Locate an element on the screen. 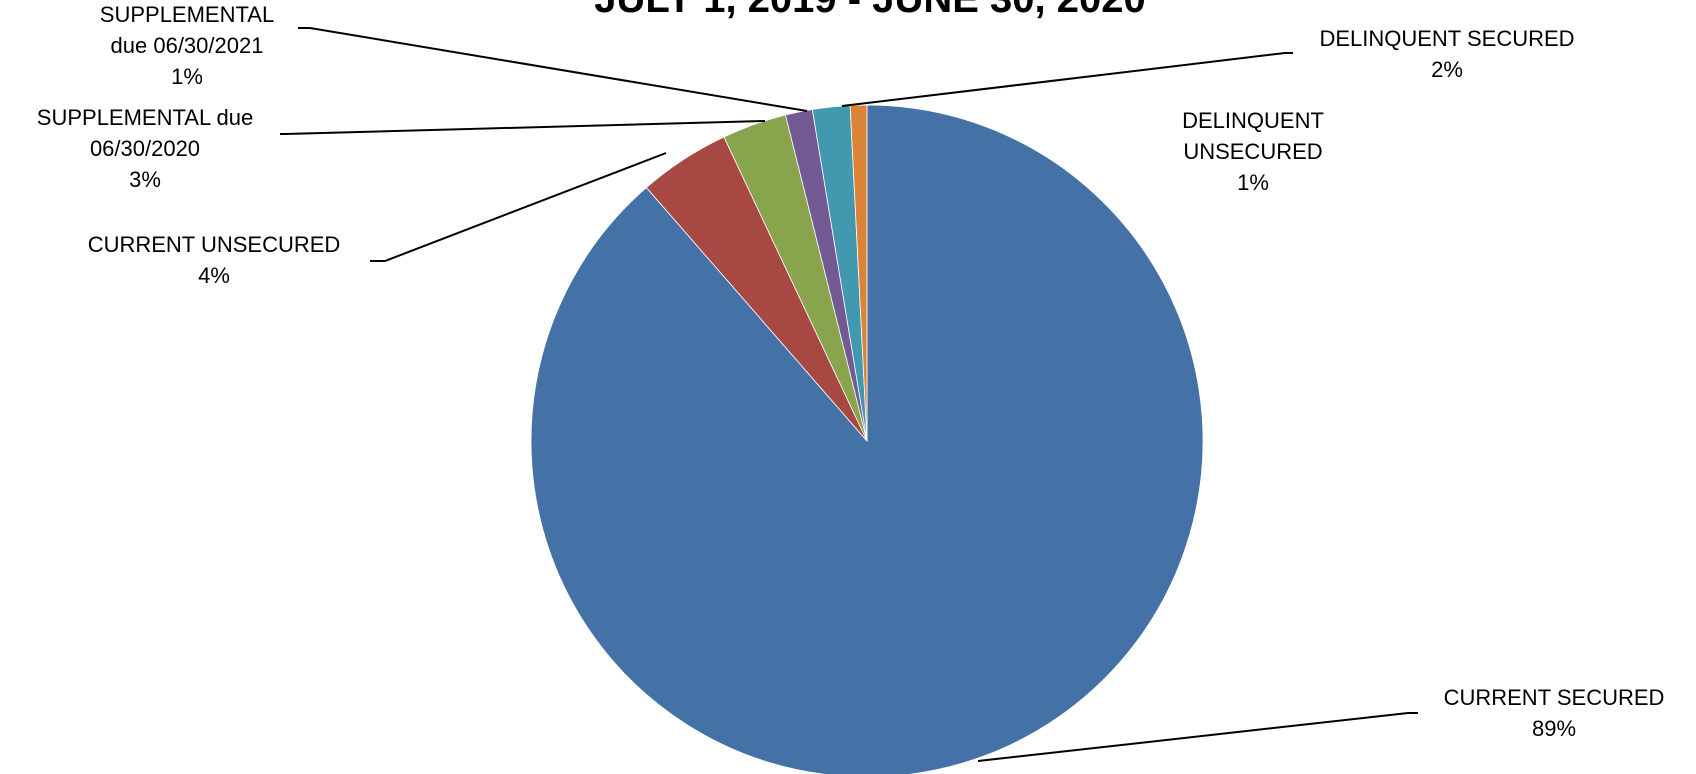 This screenshot has width=1696, height=774. leader-line-supplemental-due-06-30-2021 is located at coordinates (553, 69).